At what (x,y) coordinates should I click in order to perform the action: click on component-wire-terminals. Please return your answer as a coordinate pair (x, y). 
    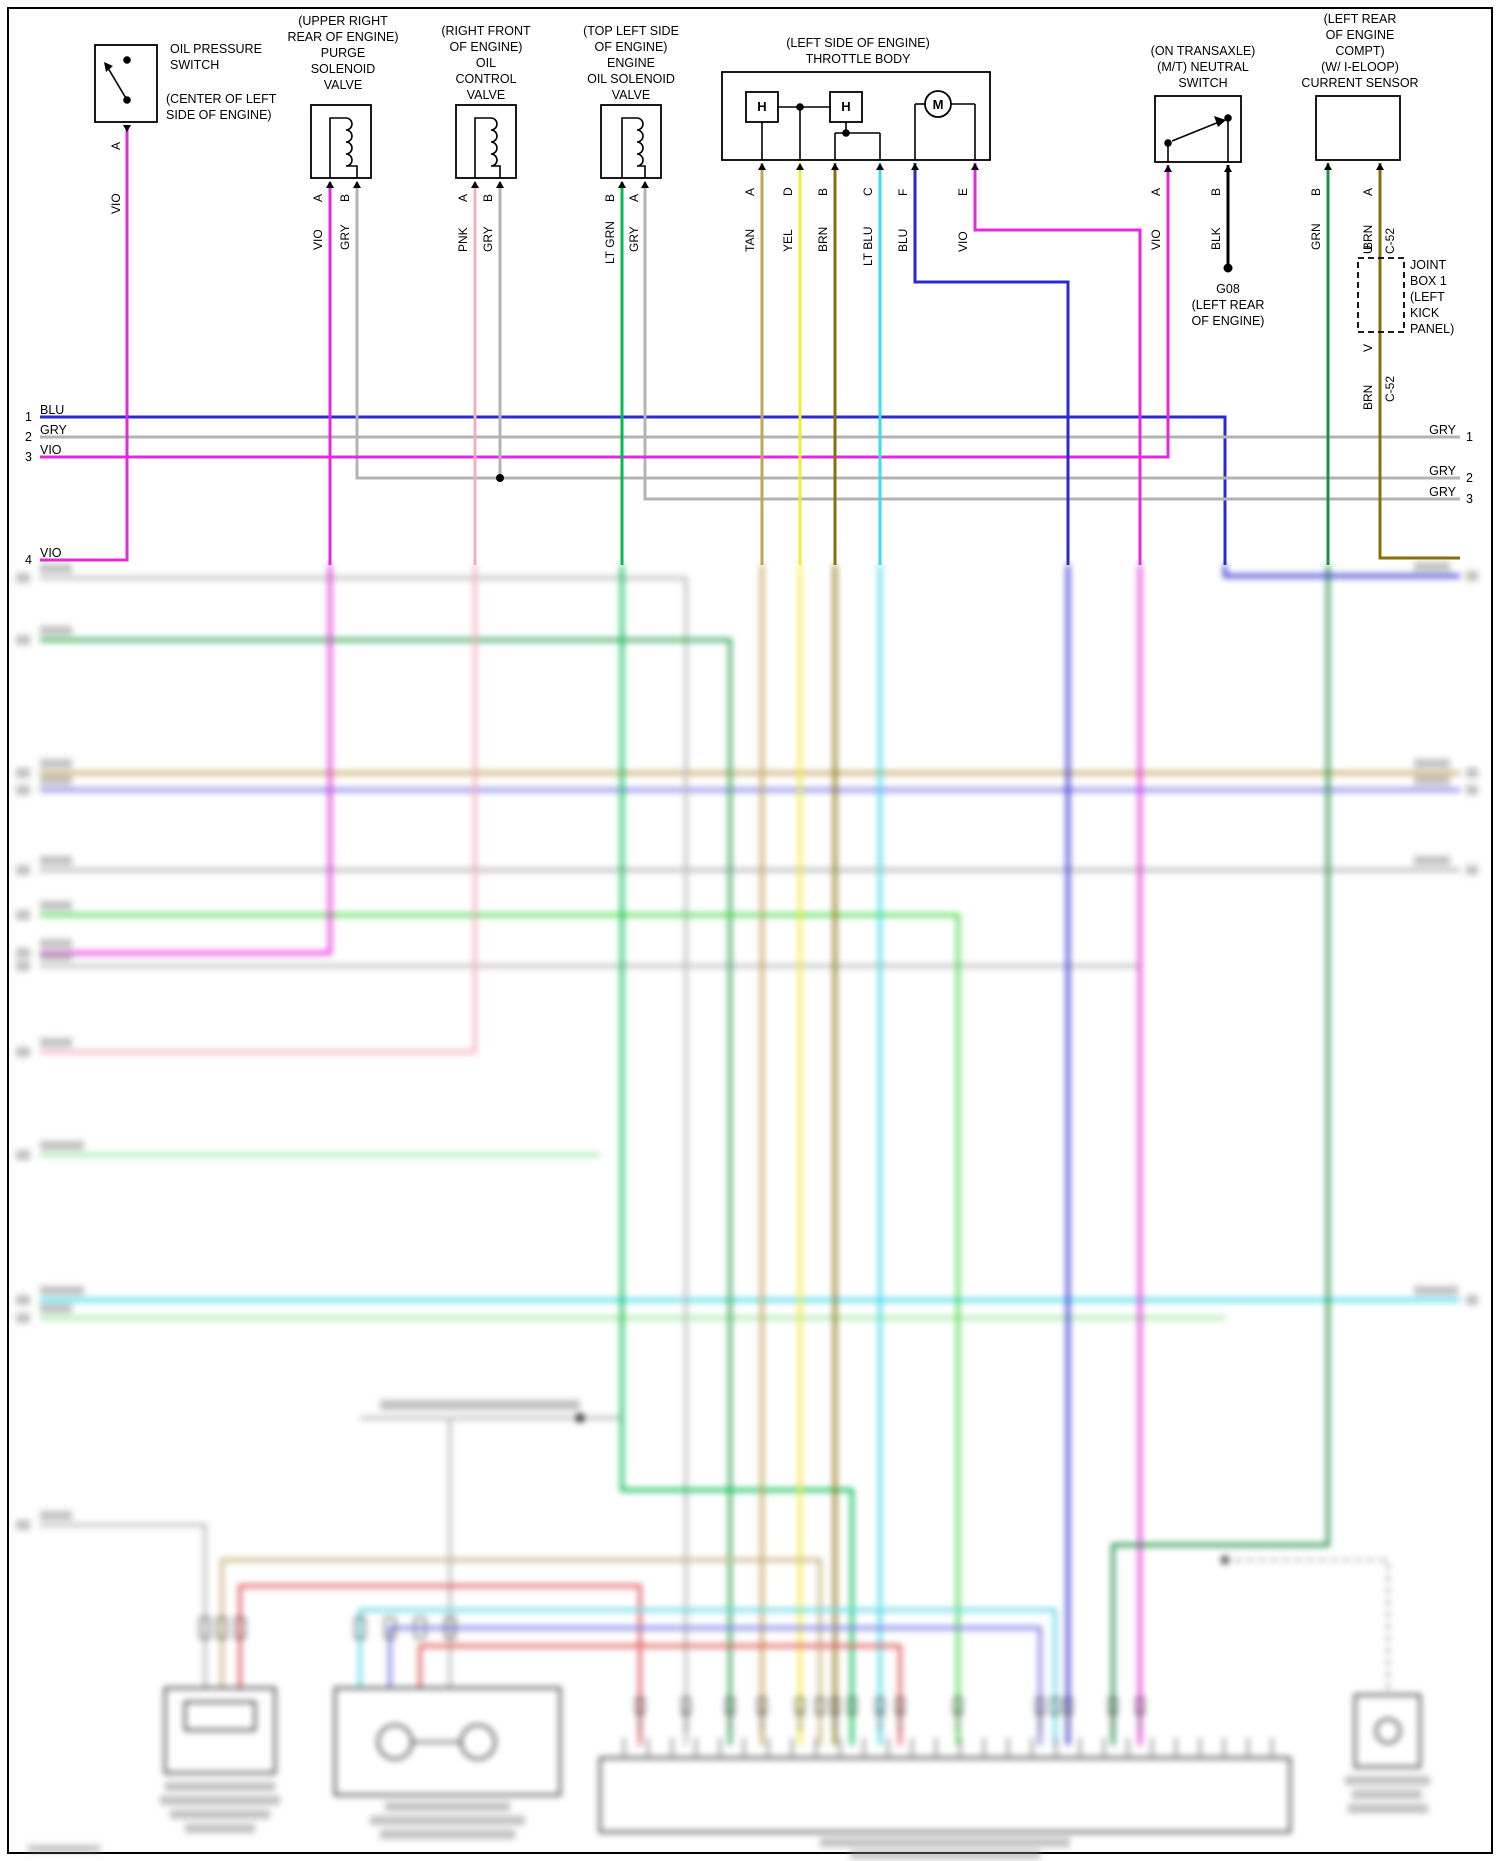
    Looking at the image, I should click on (327, 1628).